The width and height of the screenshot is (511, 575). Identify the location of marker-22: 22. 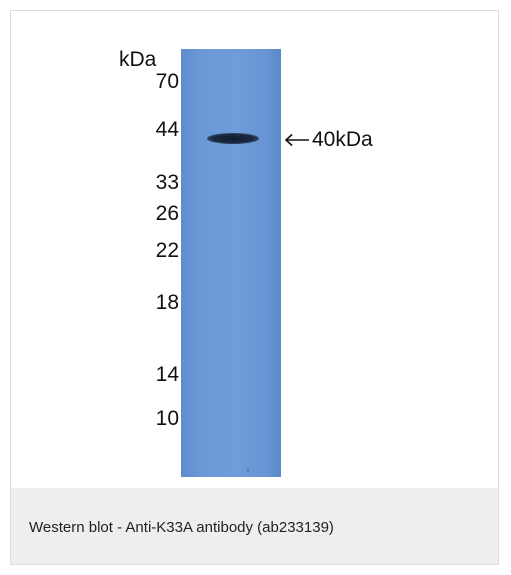
(167, 250).